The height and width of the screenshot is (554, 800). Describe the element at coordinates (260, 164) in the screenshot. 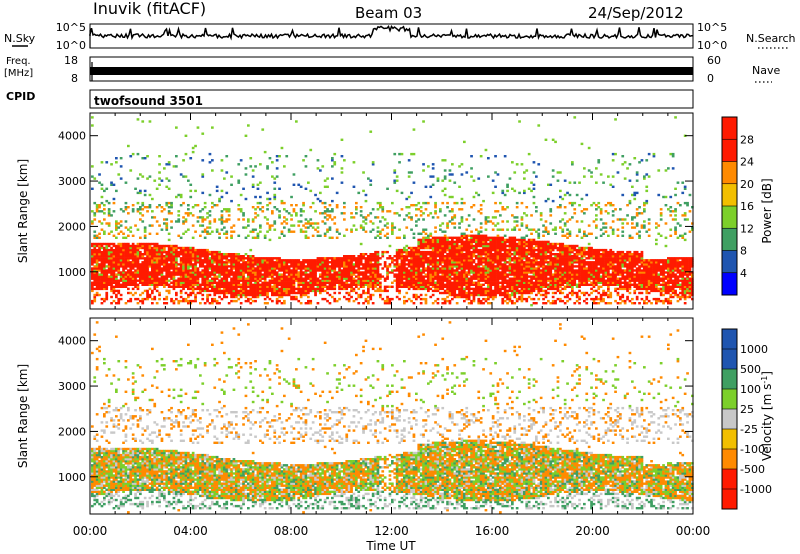

I see `power-cell-1968` at that location.